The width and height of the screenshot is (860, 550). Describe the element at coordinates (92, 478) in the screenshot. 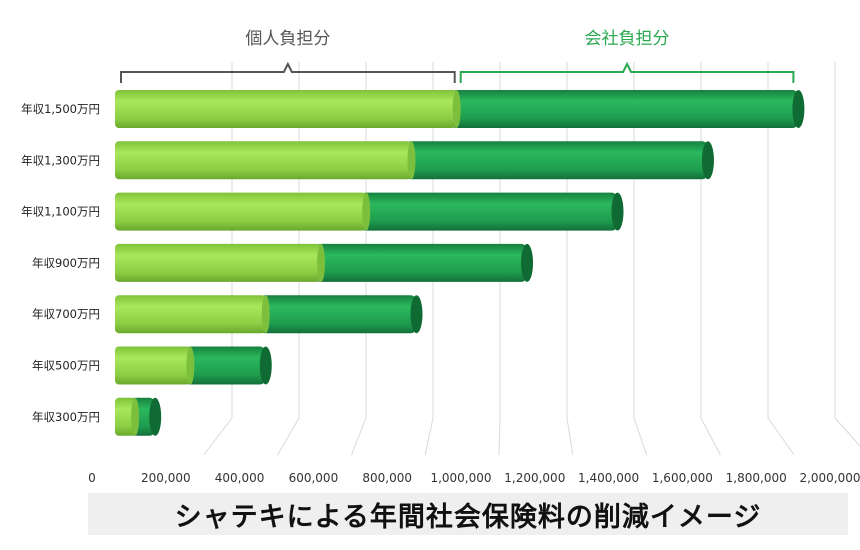

I see `x-tick-label: 0` at that location.